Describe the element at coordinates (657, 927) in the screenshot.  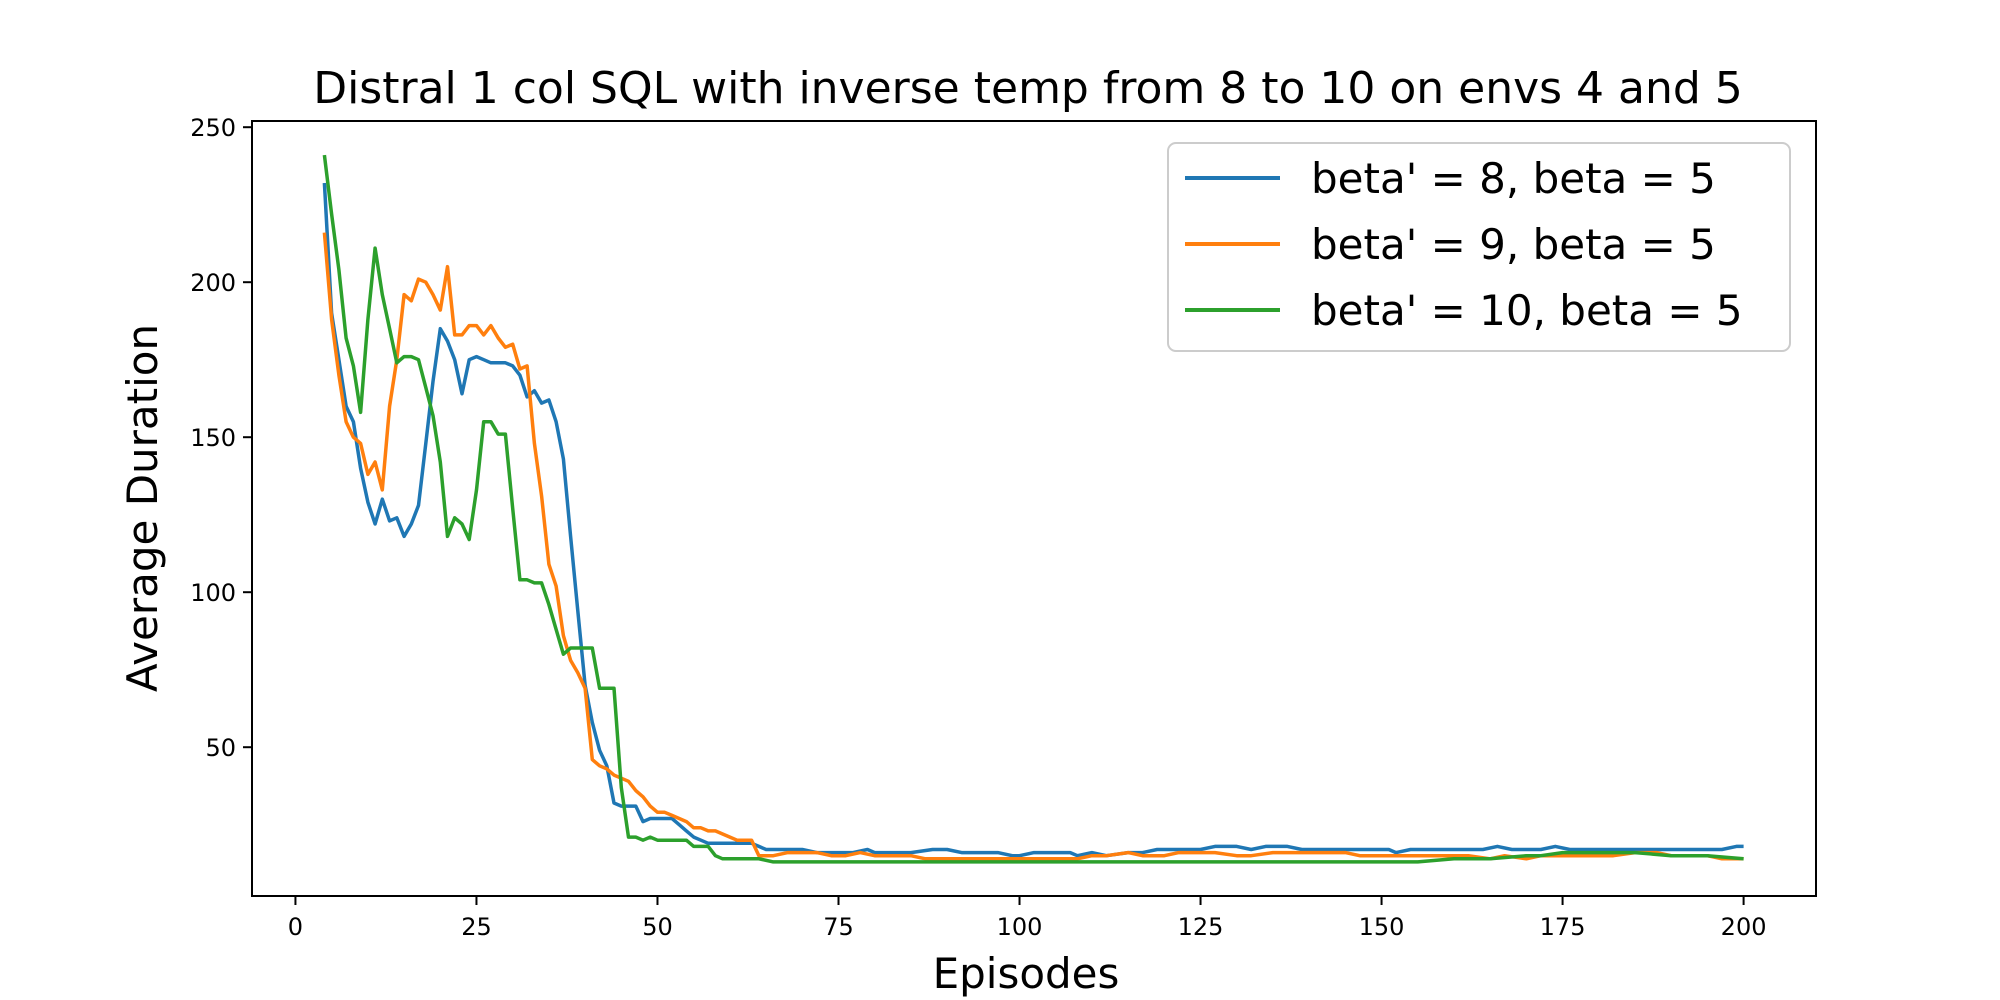
I see `x-tick-label: 50` at that location.